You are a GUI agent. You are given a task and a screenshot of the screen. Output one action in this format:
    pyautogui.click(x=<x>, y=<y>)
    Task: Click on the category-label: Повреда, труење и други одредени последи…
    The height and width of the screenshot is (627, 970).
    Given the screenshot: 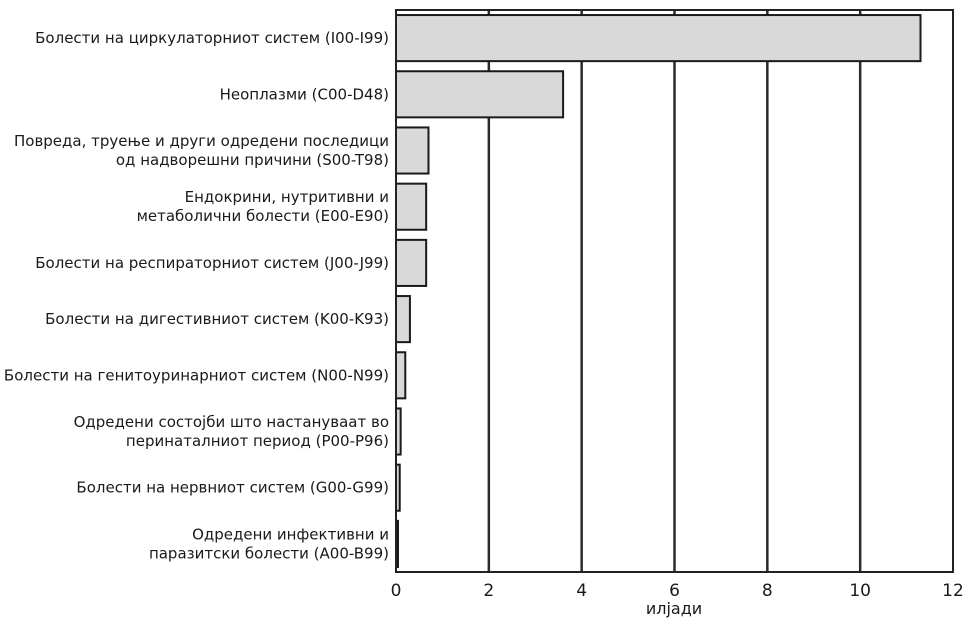 What is the action you would take?
    pyautogui.click(x=201, y=150)
    